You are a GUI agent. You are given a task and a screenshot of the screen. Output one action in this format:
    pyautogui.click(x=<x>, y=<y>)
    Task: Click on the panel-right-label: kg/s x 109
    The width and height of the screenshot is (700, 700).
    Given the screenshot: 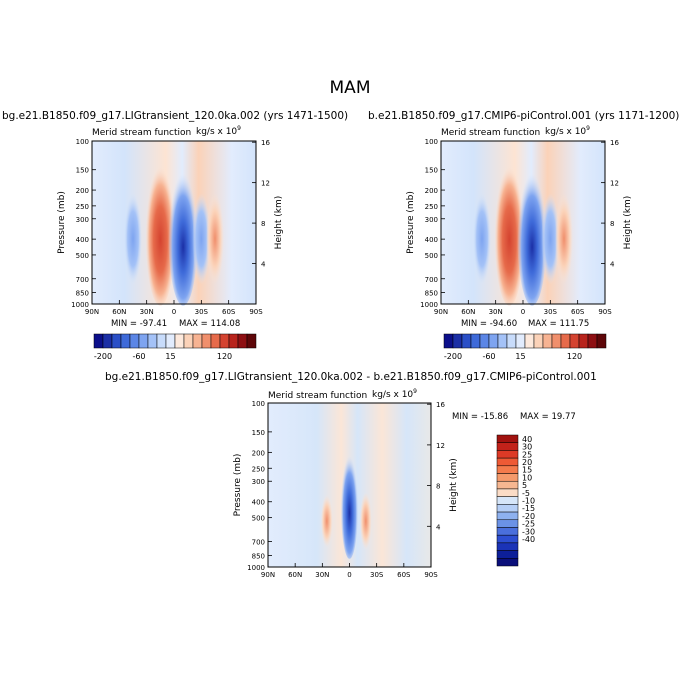 What is the action you would take?
    pyautogui.click(x=394, y=394)
    